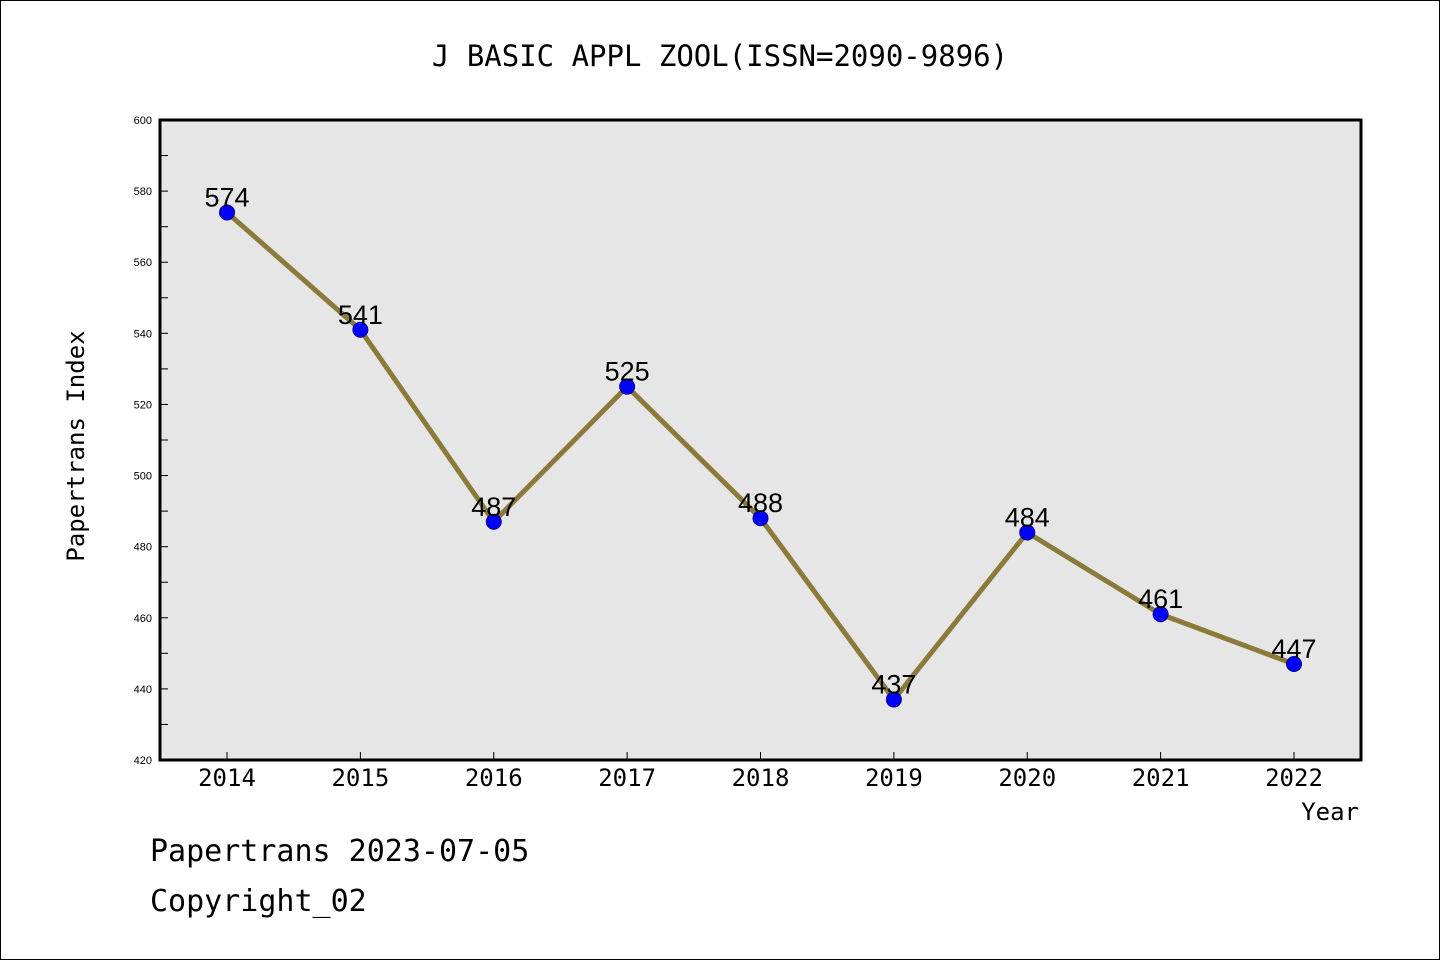 The image size is (1440, 960). Describe the element at coordinates (143, 121) in the screenshot. I see `y-tick-label: 600` at that location.